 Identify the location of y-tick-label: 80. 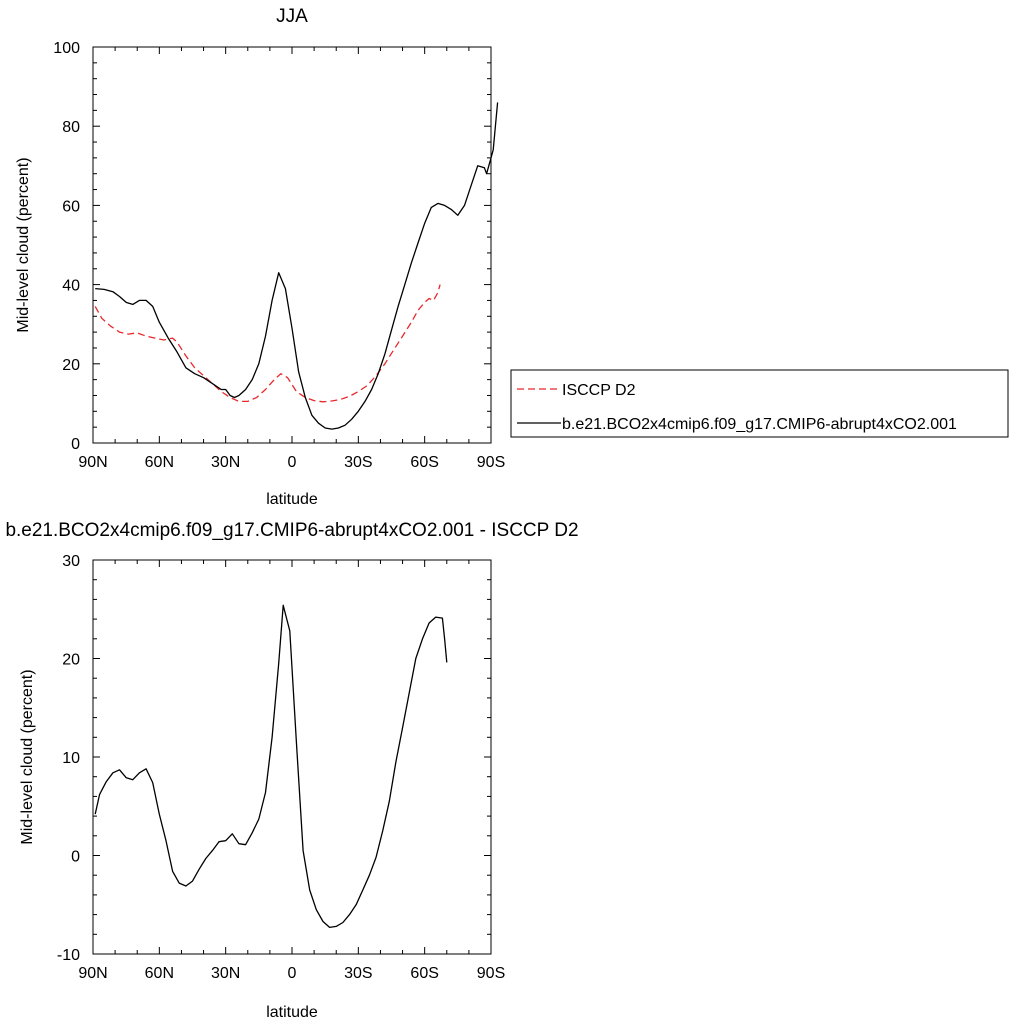
(71, 127).